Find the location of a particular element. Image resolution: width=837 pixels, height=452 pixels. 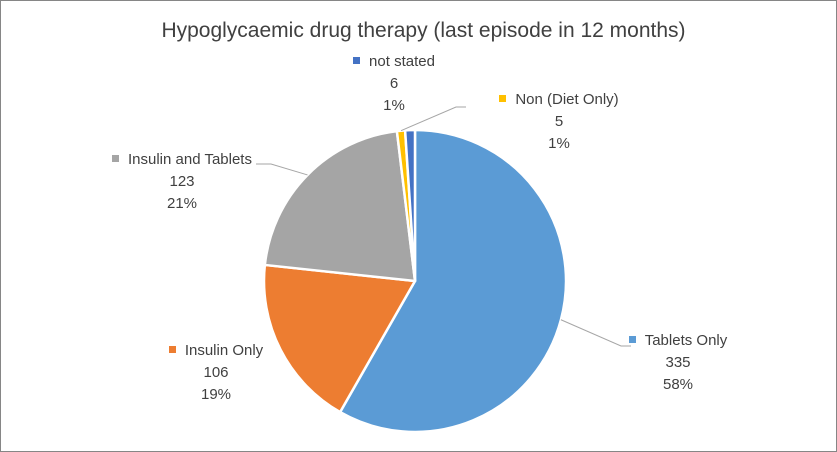

slice-value: 123 is located at coordinates (182, 181).